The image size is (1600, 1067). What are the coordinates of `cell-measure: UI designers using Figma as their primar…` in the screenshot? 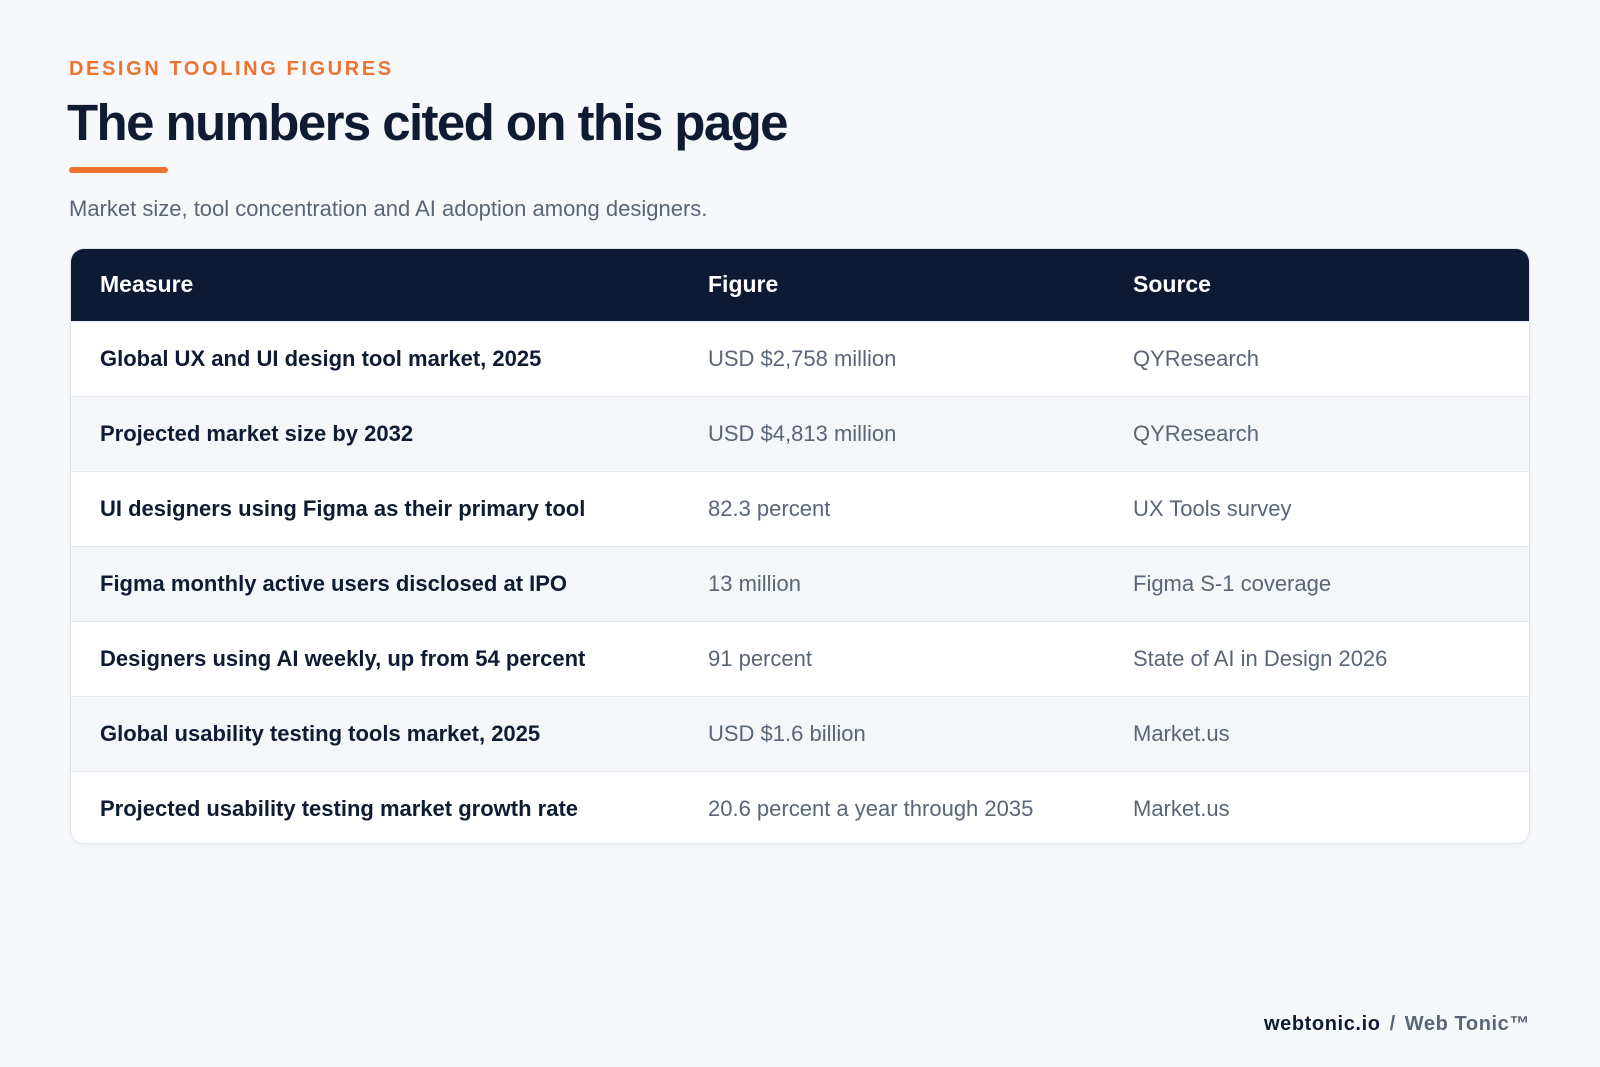 It's located at (343, 508).